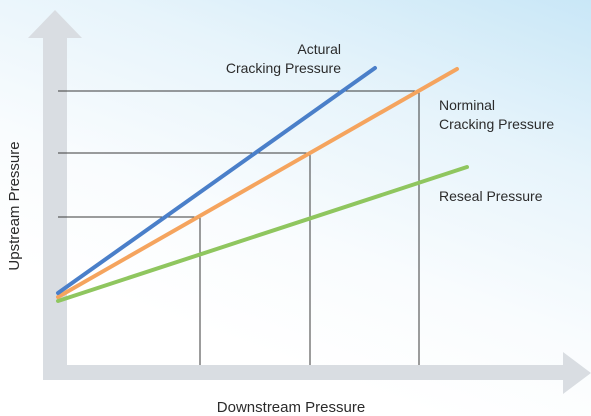  I want to click on actual-label-line2: Cracking Pressure, so click(283, 68).